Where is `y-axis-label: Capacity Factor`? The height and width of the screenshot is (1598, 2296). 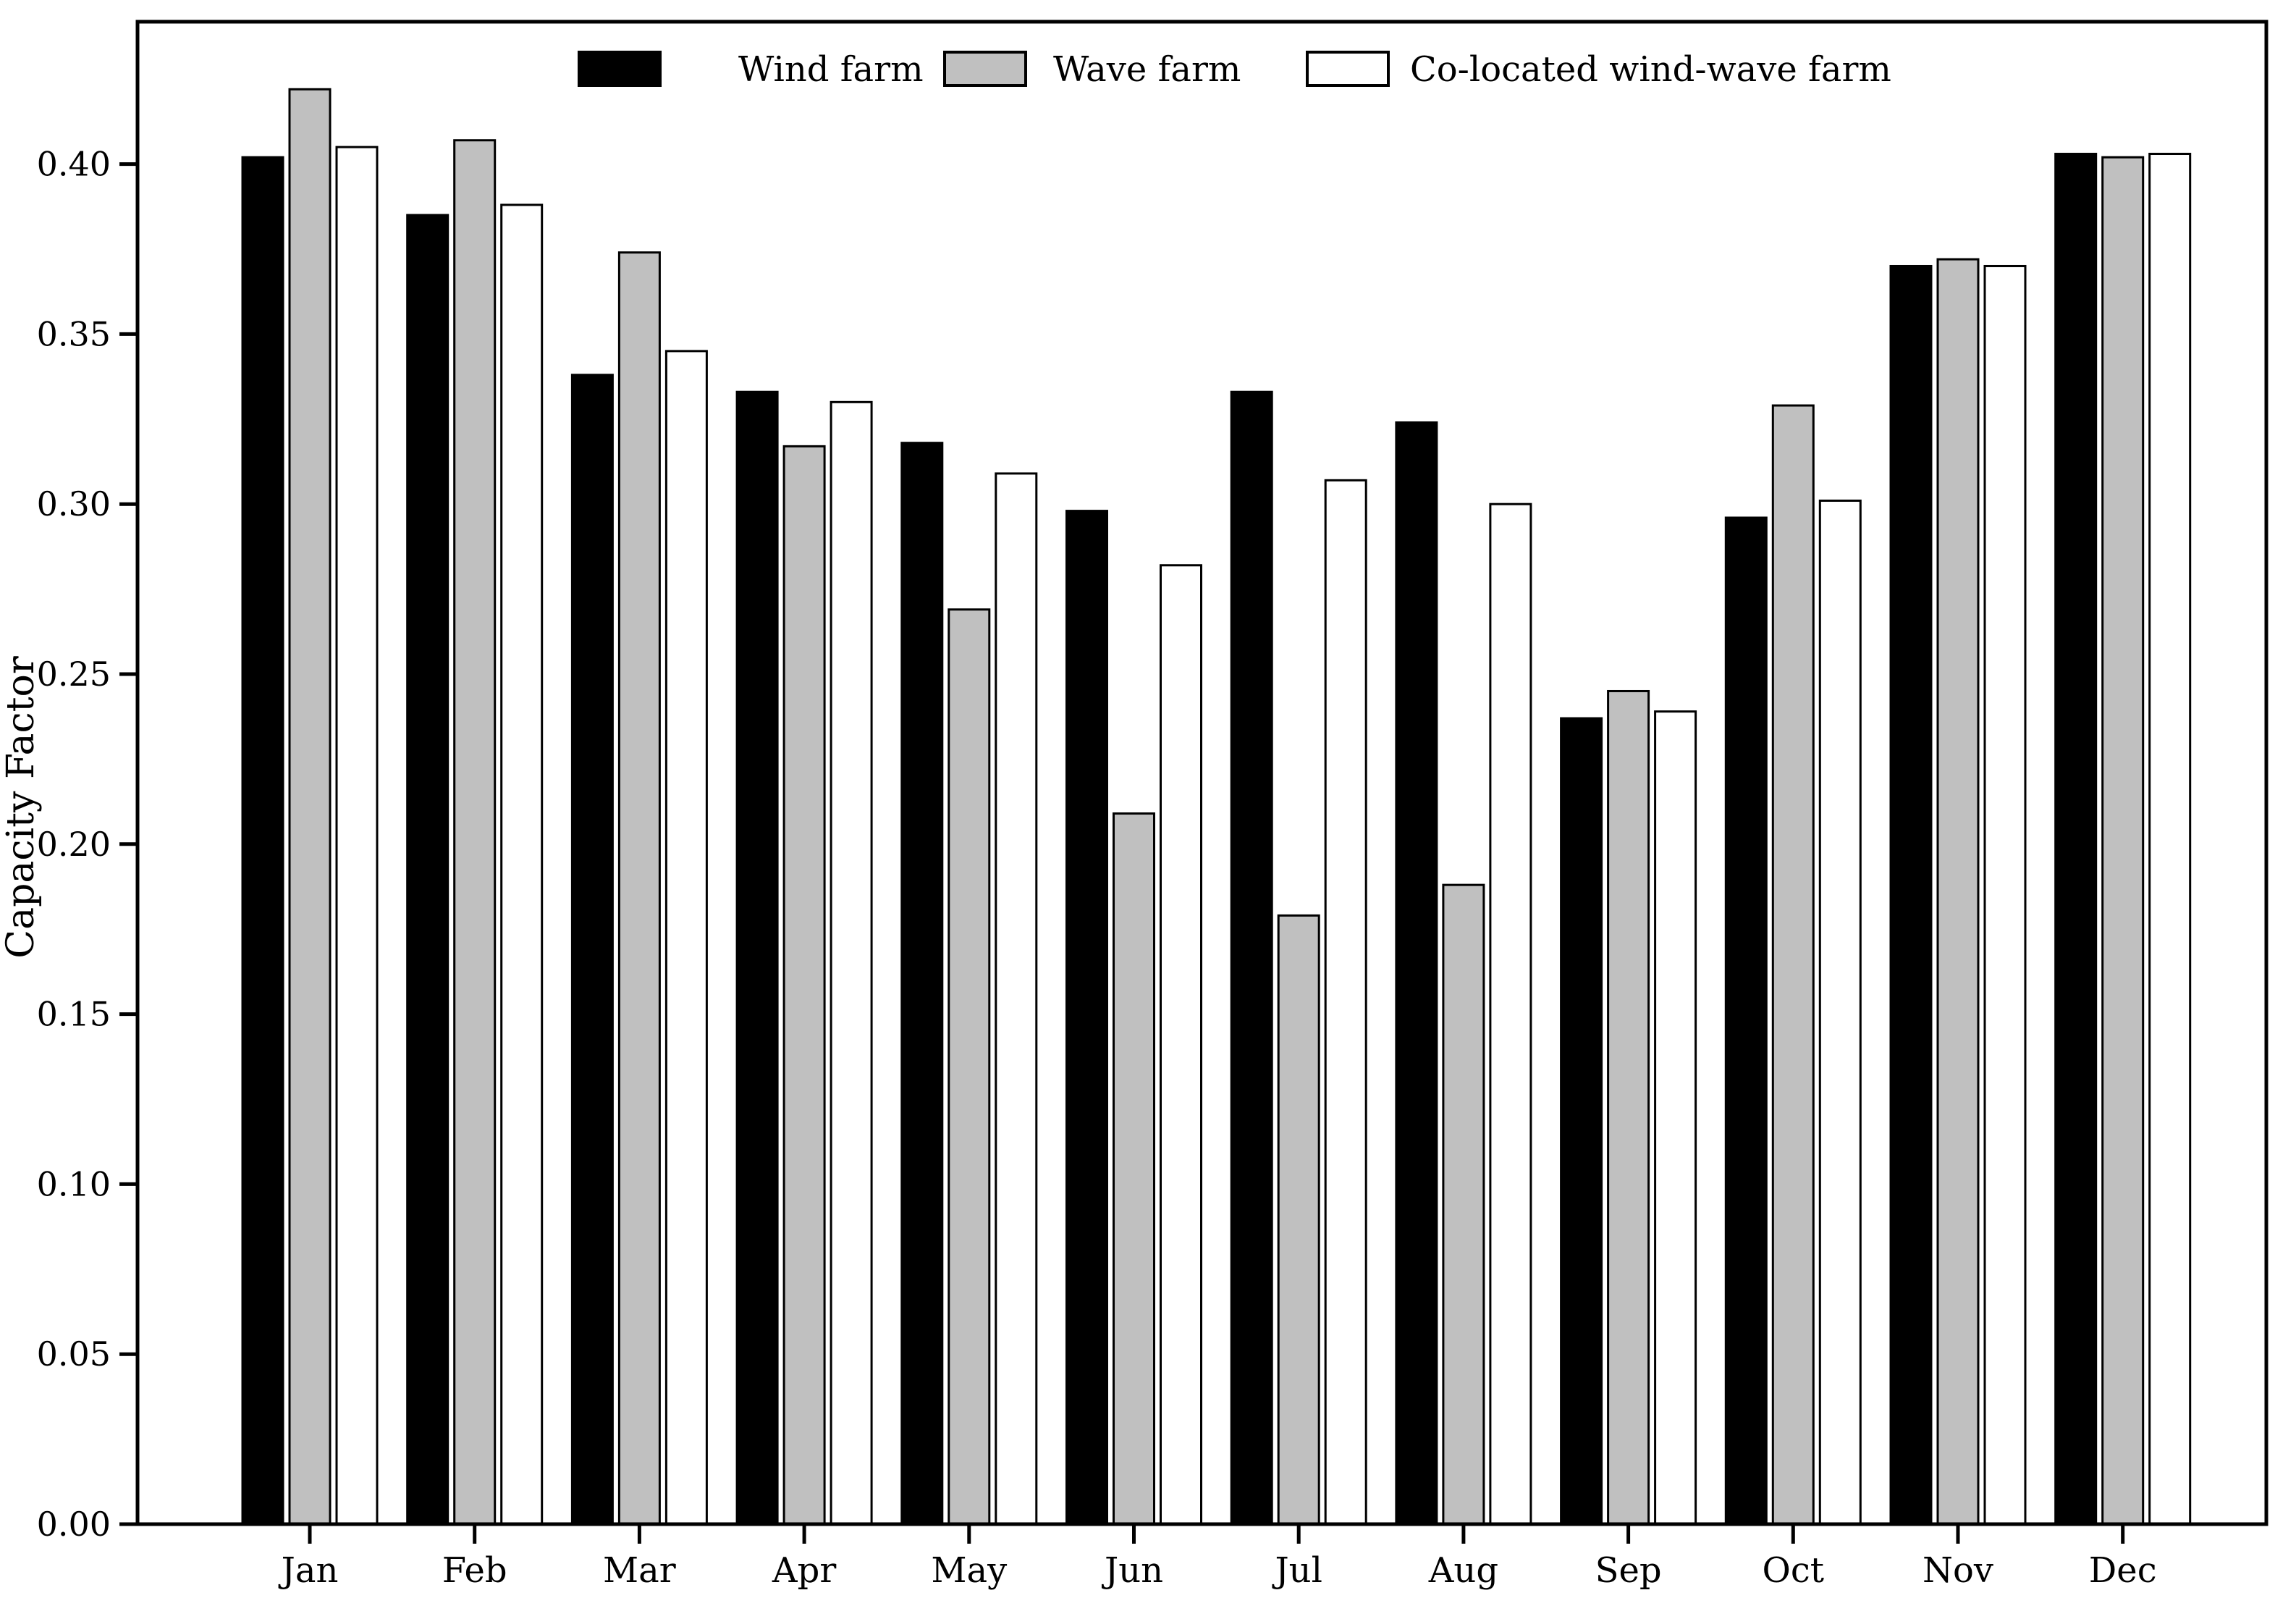
y-axis-label: Capacity Factor is located at coordinates (21, 807).